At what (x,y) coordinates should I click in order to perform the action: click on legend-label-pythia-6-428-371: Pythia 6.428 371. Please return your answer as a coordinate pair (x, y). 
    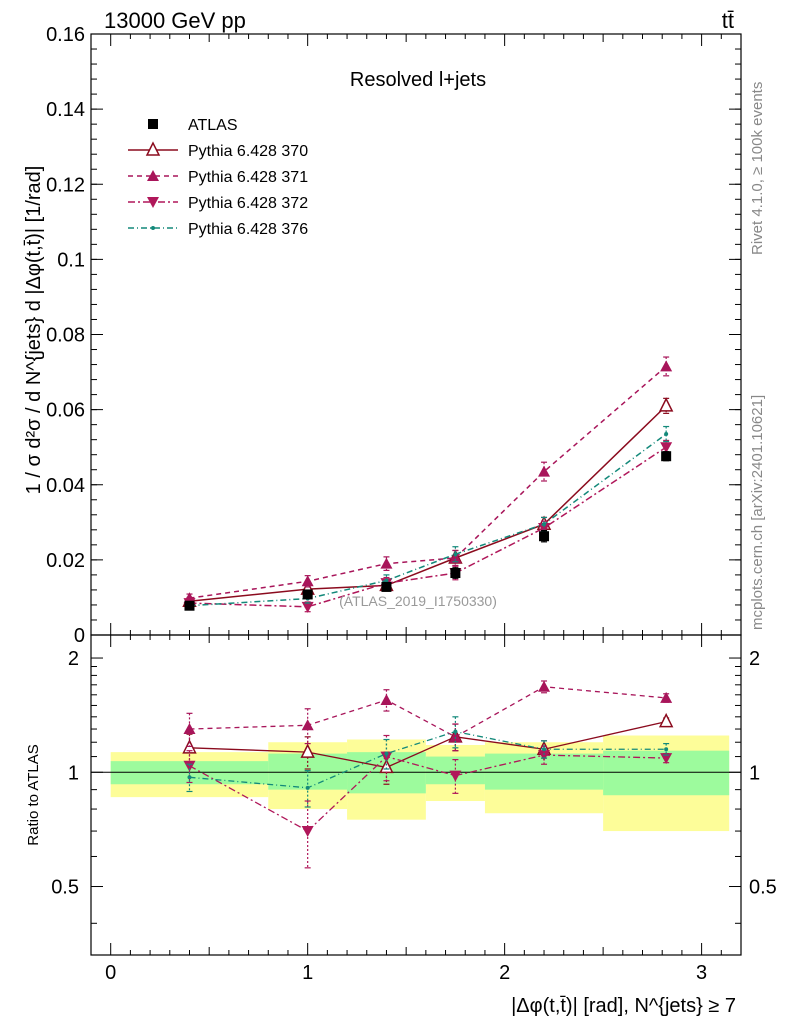
    Looking at the image, I should click on (248, 177).